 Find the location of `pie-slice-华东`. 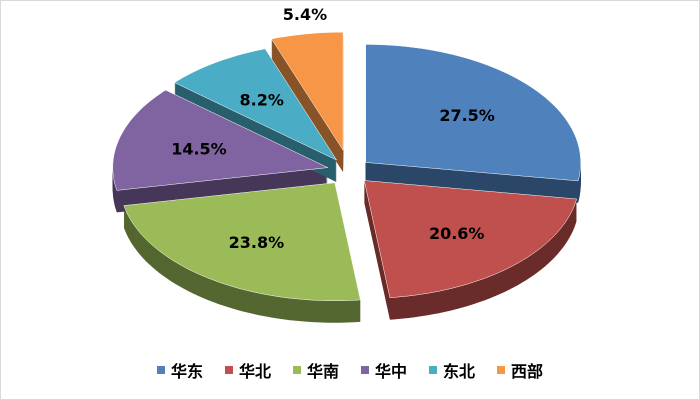

pie-slice-华东 is located at coordinates (473, 113).